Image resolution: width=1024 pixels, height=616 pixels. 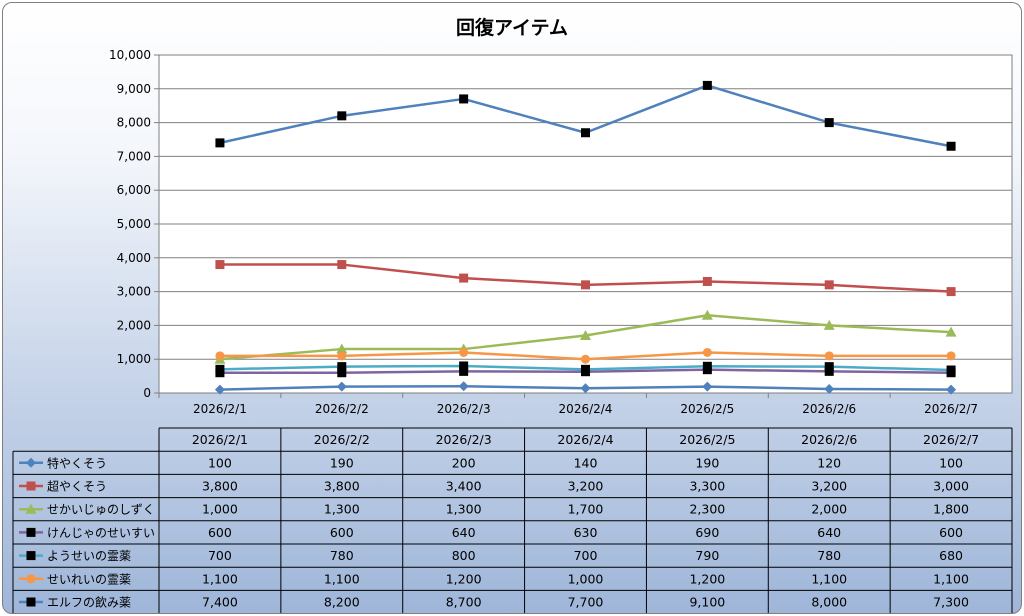 I want to click on table-cell: 1,000, so click(x=586, y=578).